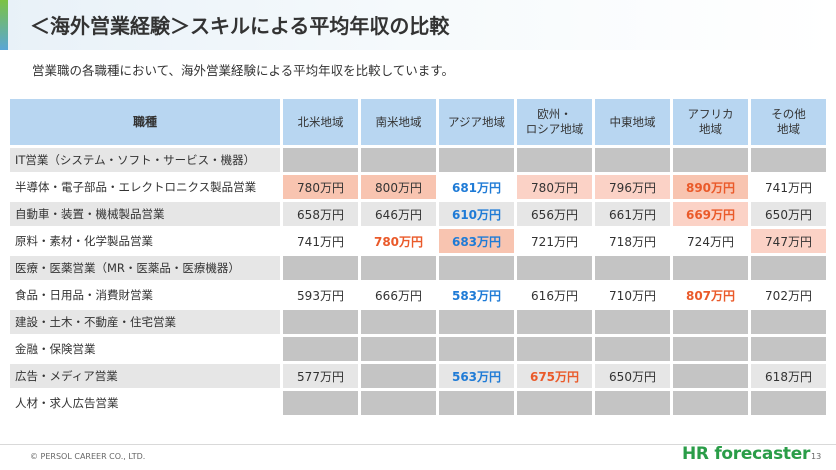 This screenshot has width=836, height=470. I want to click on title-accent-bar, so click(4, 25).